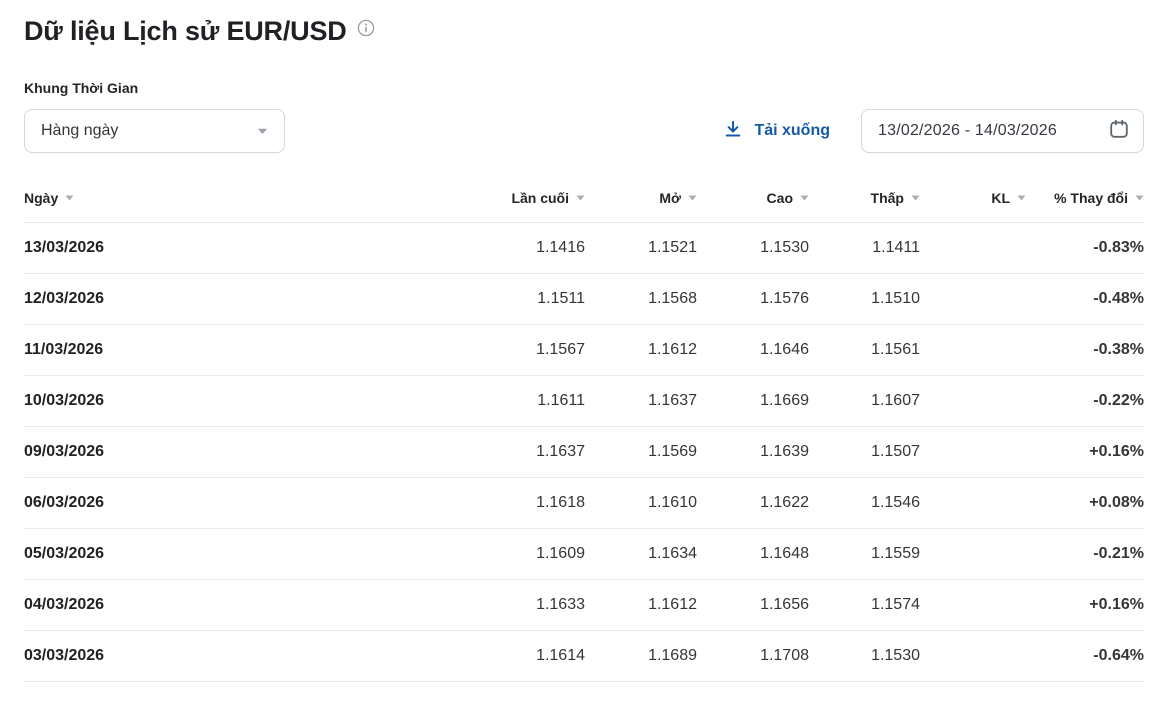  What do you see at coordinates (641, 248) in the screenshot?
I see `cell-open: 1.1521` at bounding box center [641, 248].